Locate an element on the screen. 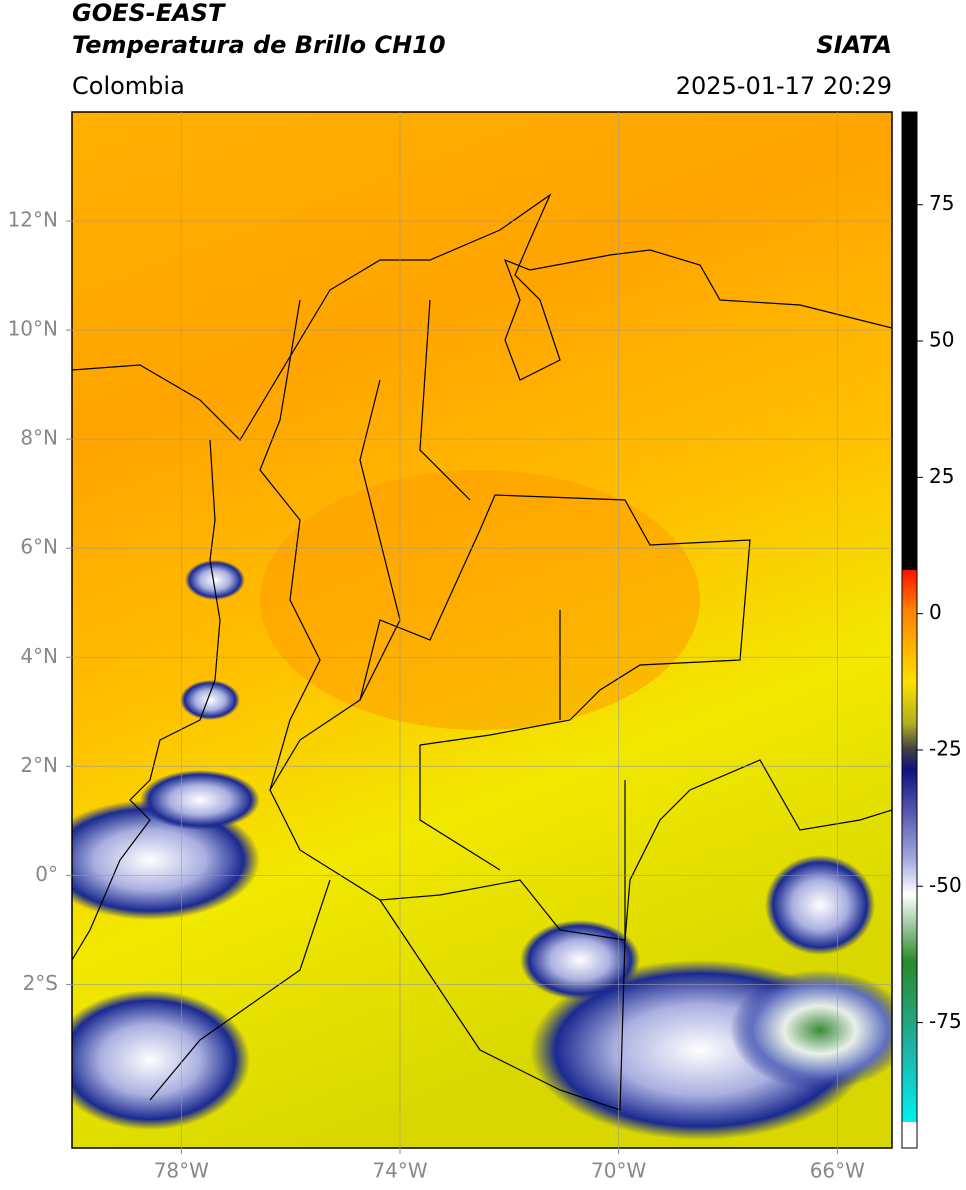 The image size is (966, 1190). region: Colombia is located at coordinates (128, 86).